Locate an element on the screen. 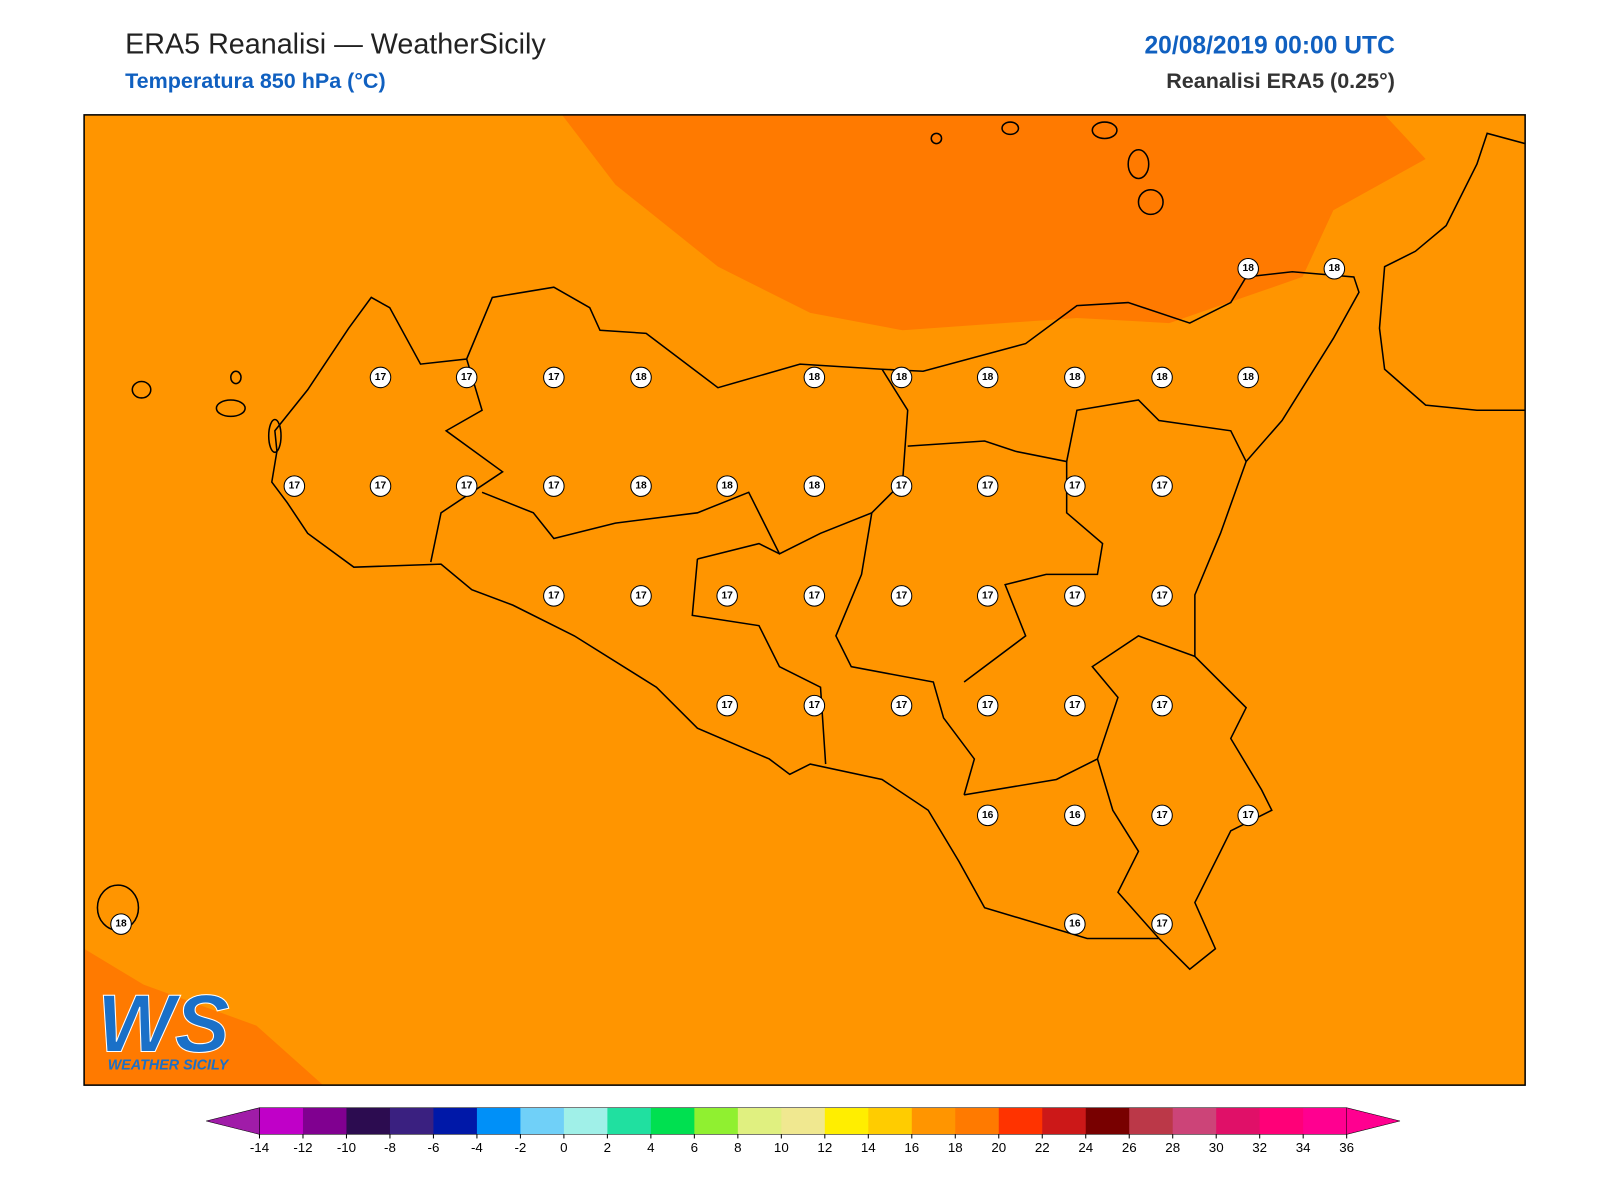 The image size is (1600, 1200). colorbar-tick-label: 18 is located at coordinates (955, 1147).